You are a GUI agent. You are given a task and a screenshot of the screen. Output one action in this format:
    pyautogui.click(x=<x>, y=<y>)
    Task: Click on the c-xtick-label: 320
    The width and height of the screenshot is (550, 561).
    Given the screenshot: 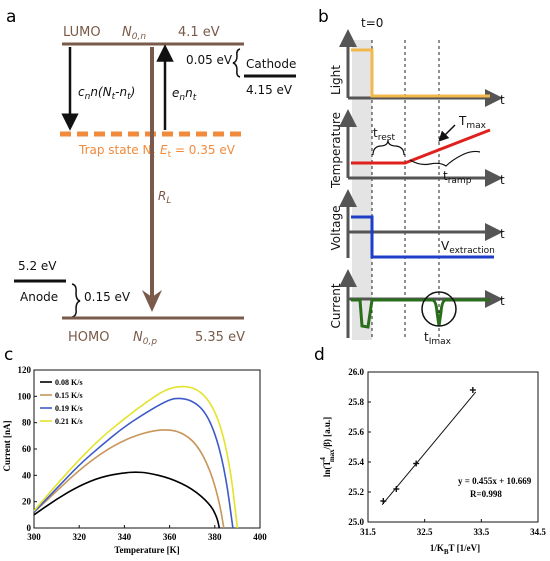 What is the action you would take?
    pyautogui.click(x=79, y=537)
    